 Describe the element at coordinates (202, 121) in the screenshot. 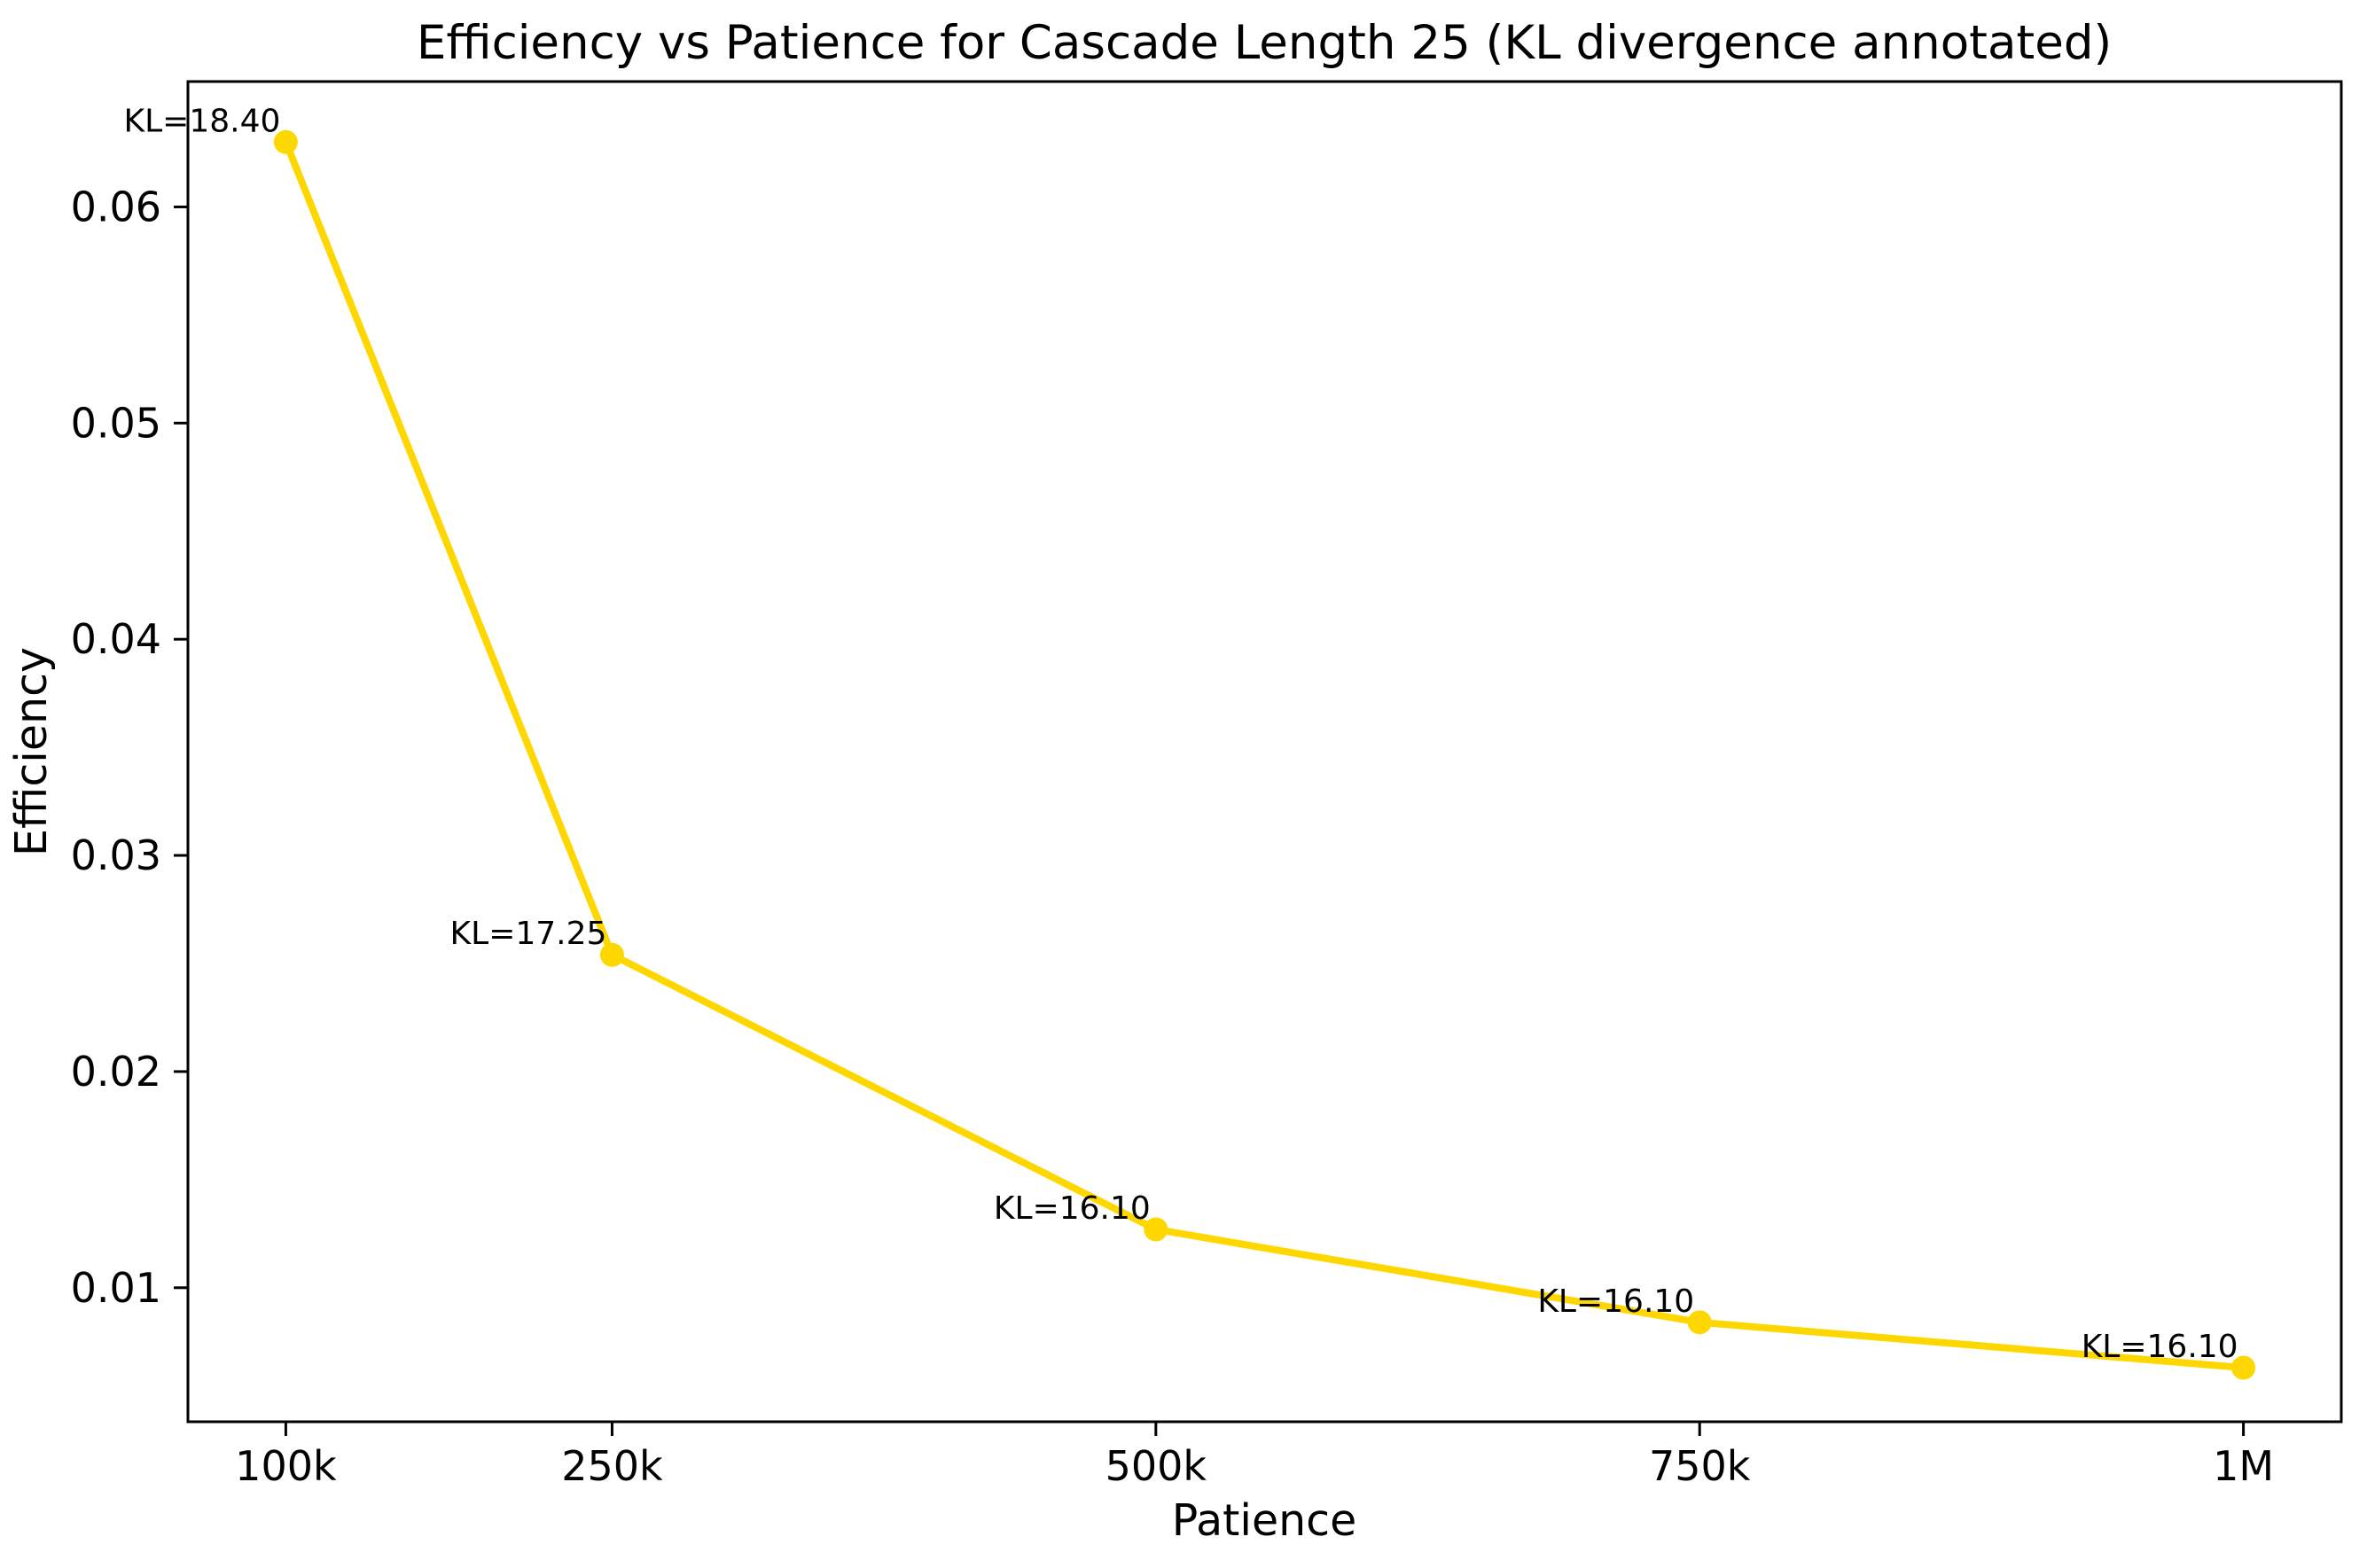

I see `kl-annotation: KL=18.40` at that location.